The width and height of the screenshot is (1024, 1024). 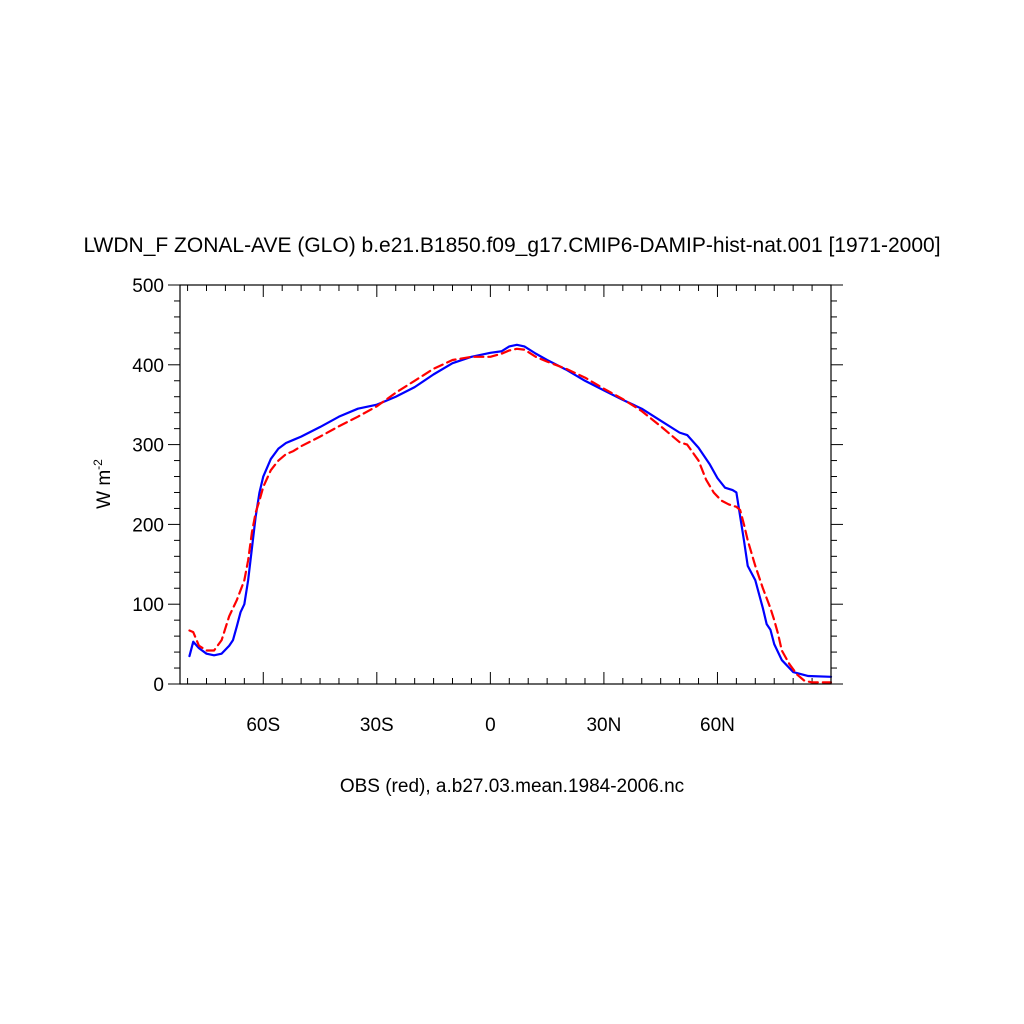 I want to click on x-tick-label: 60S, so click(x=263, y=725).